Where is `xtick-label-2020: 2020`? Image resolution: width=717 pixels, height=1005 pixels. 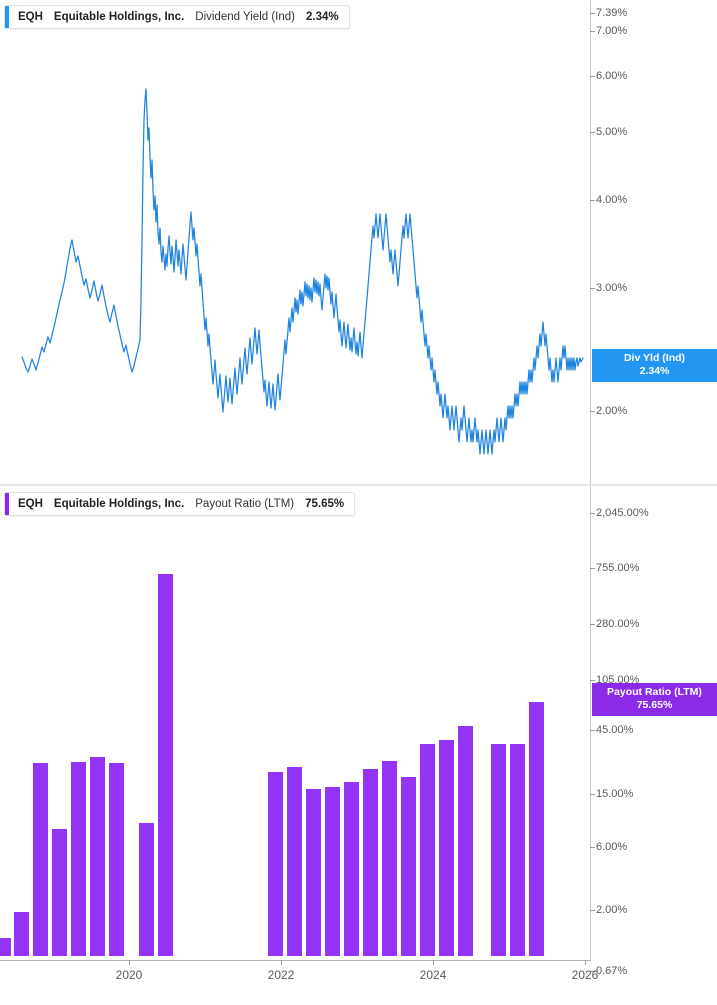 xtick-label-2020: 2020 is located at coordinates (129, 975).